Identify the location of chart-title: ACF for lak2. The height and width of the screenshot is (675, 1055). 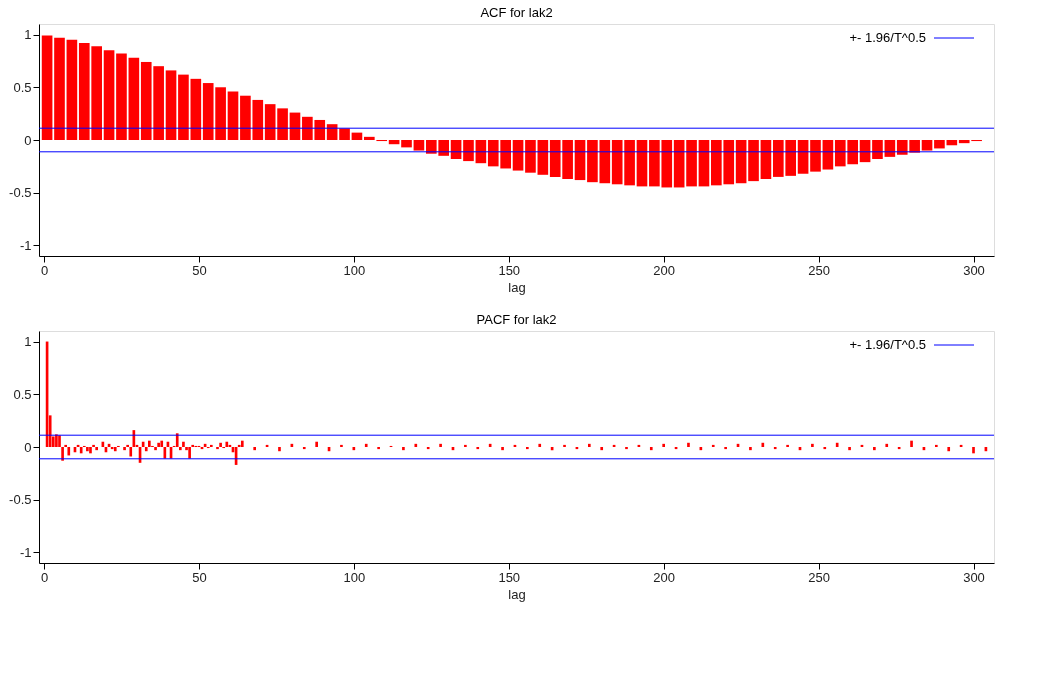
(516, 12).